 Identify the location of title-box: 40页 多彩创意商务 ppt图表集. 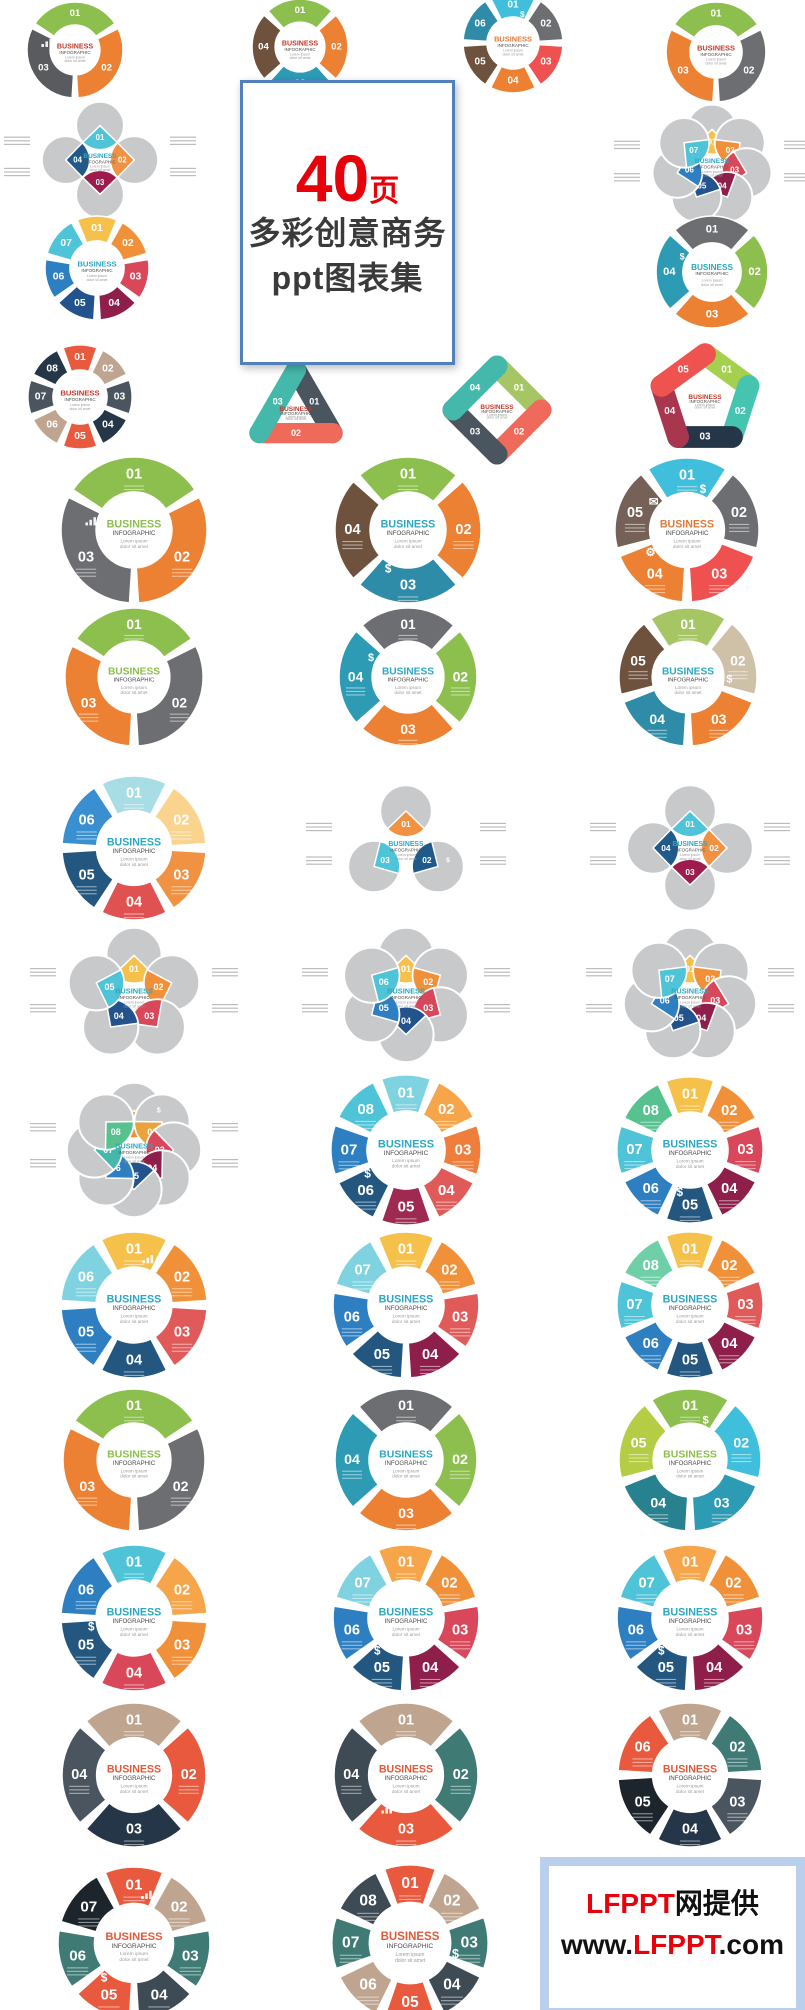
(347, 222).